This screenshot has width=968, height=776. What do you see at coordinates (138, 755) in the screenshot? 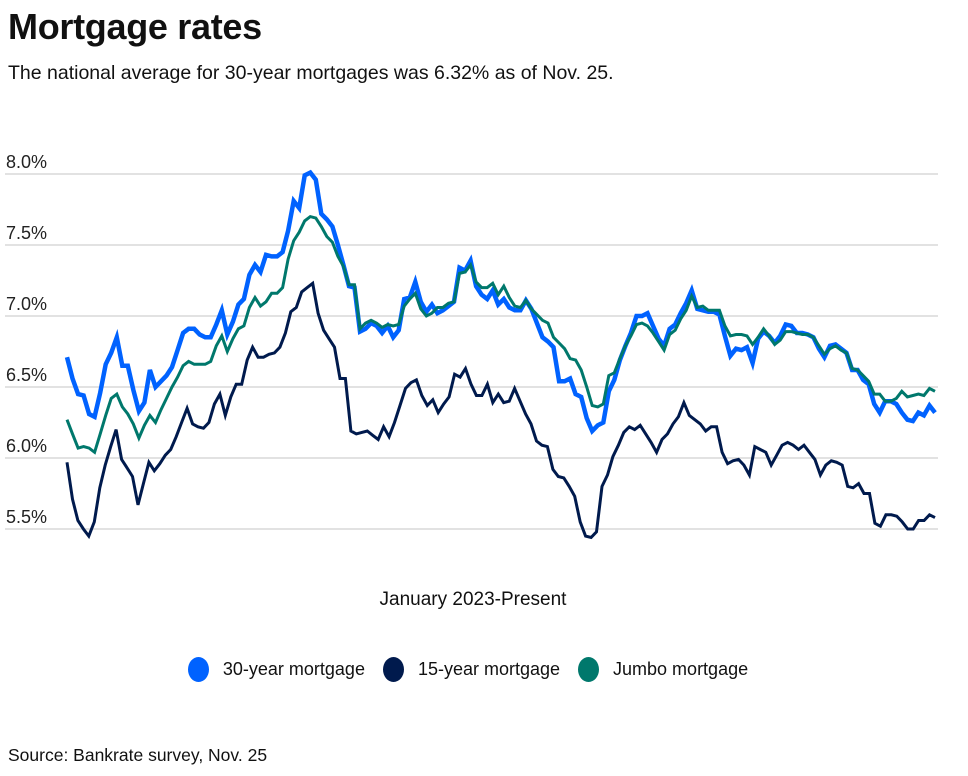
I see `source-note: Source: Bankrate survey, Nov. 25` at bounding box center [138, 755].